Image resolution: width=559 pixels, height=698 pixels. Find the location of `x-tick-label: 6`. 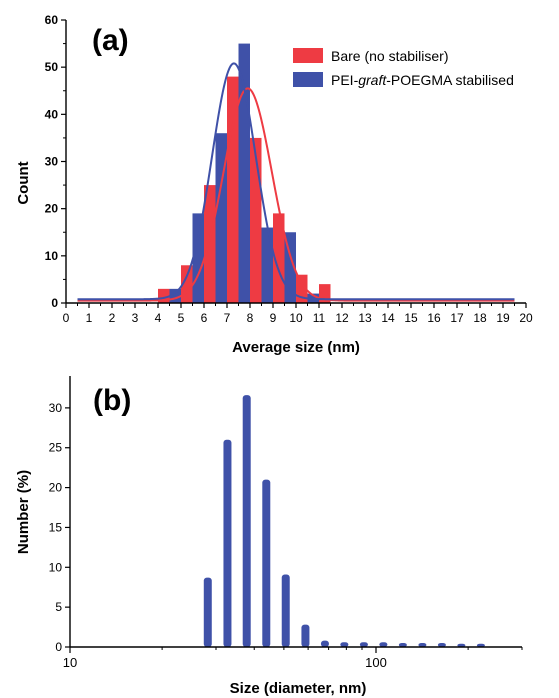

x-tick-label: 6 is located at coordinates (204, 318).